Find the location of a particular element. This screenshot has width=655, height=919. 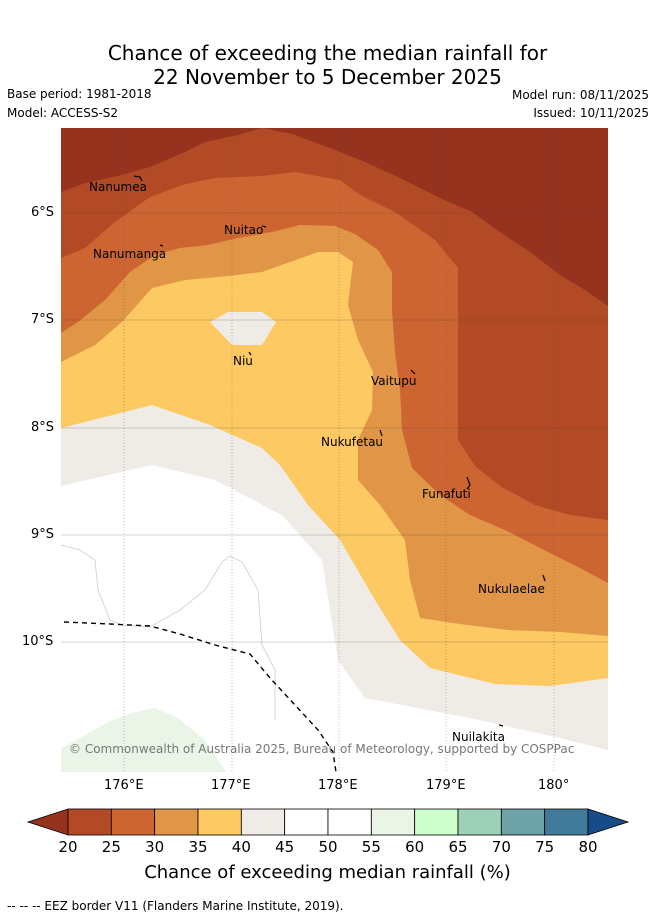

colorbar-tick-label: 50 is located at coordinates (328, 847).